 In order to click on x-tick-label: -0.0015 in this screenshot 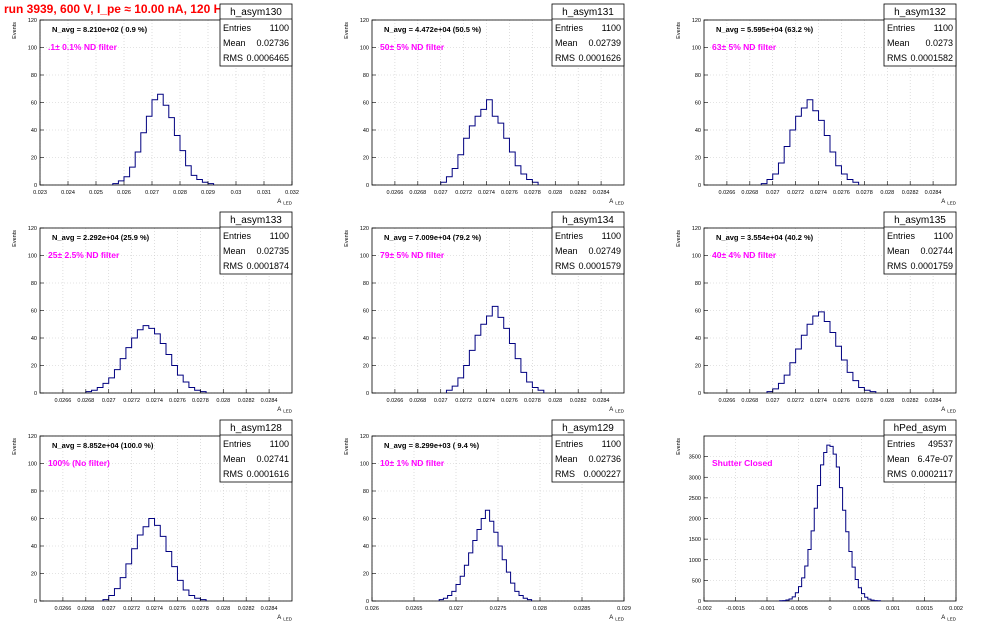, I will do `click(735, 609)`.